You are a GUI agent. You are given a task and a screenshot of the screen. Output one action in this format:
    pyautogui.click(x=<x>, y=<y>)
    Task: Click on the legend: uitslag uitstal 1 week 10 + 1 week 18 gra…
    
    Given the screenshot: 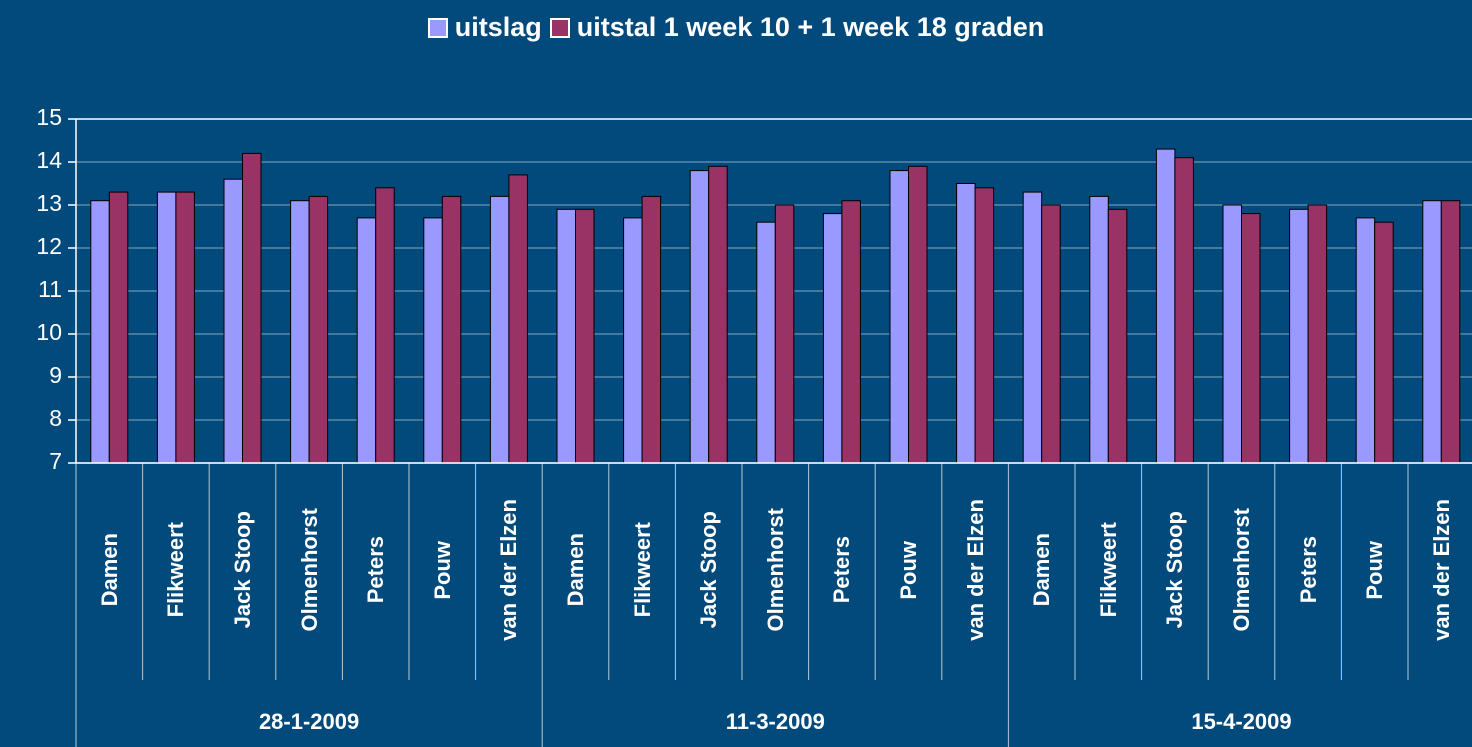 What is the action you would take?
    pyautogui.click(x=736, y=28)
    